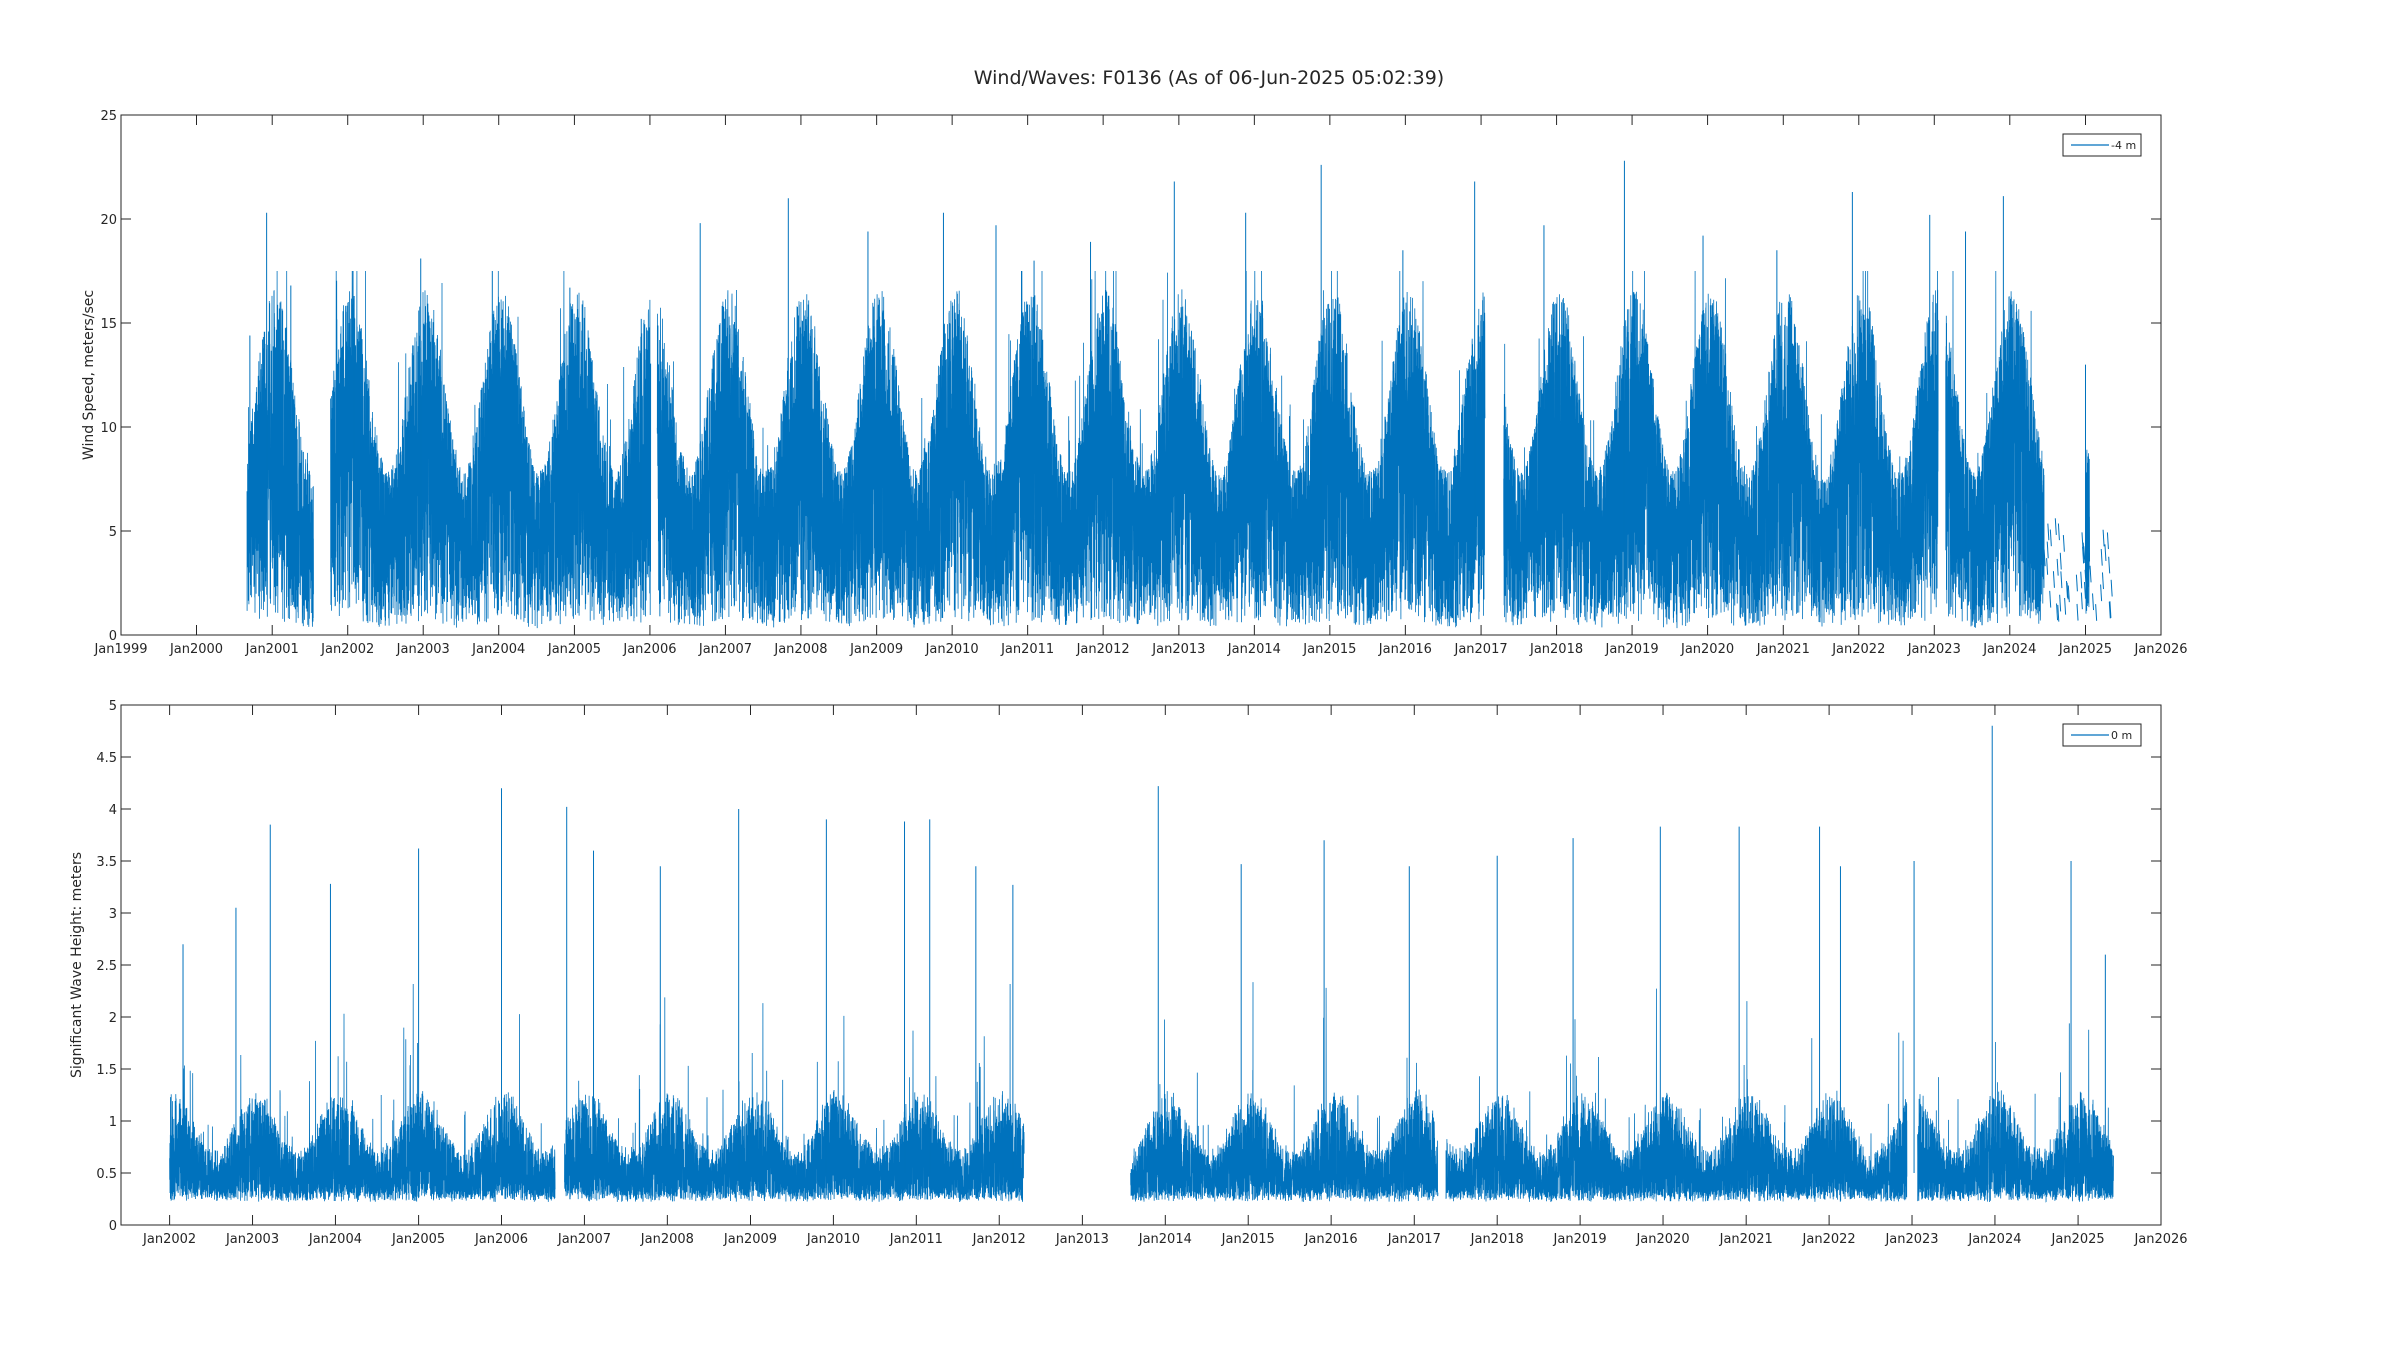 The image size is (2400, 1350). I want to click on x-tick-label: Jan2025, so click(2078, 1239).